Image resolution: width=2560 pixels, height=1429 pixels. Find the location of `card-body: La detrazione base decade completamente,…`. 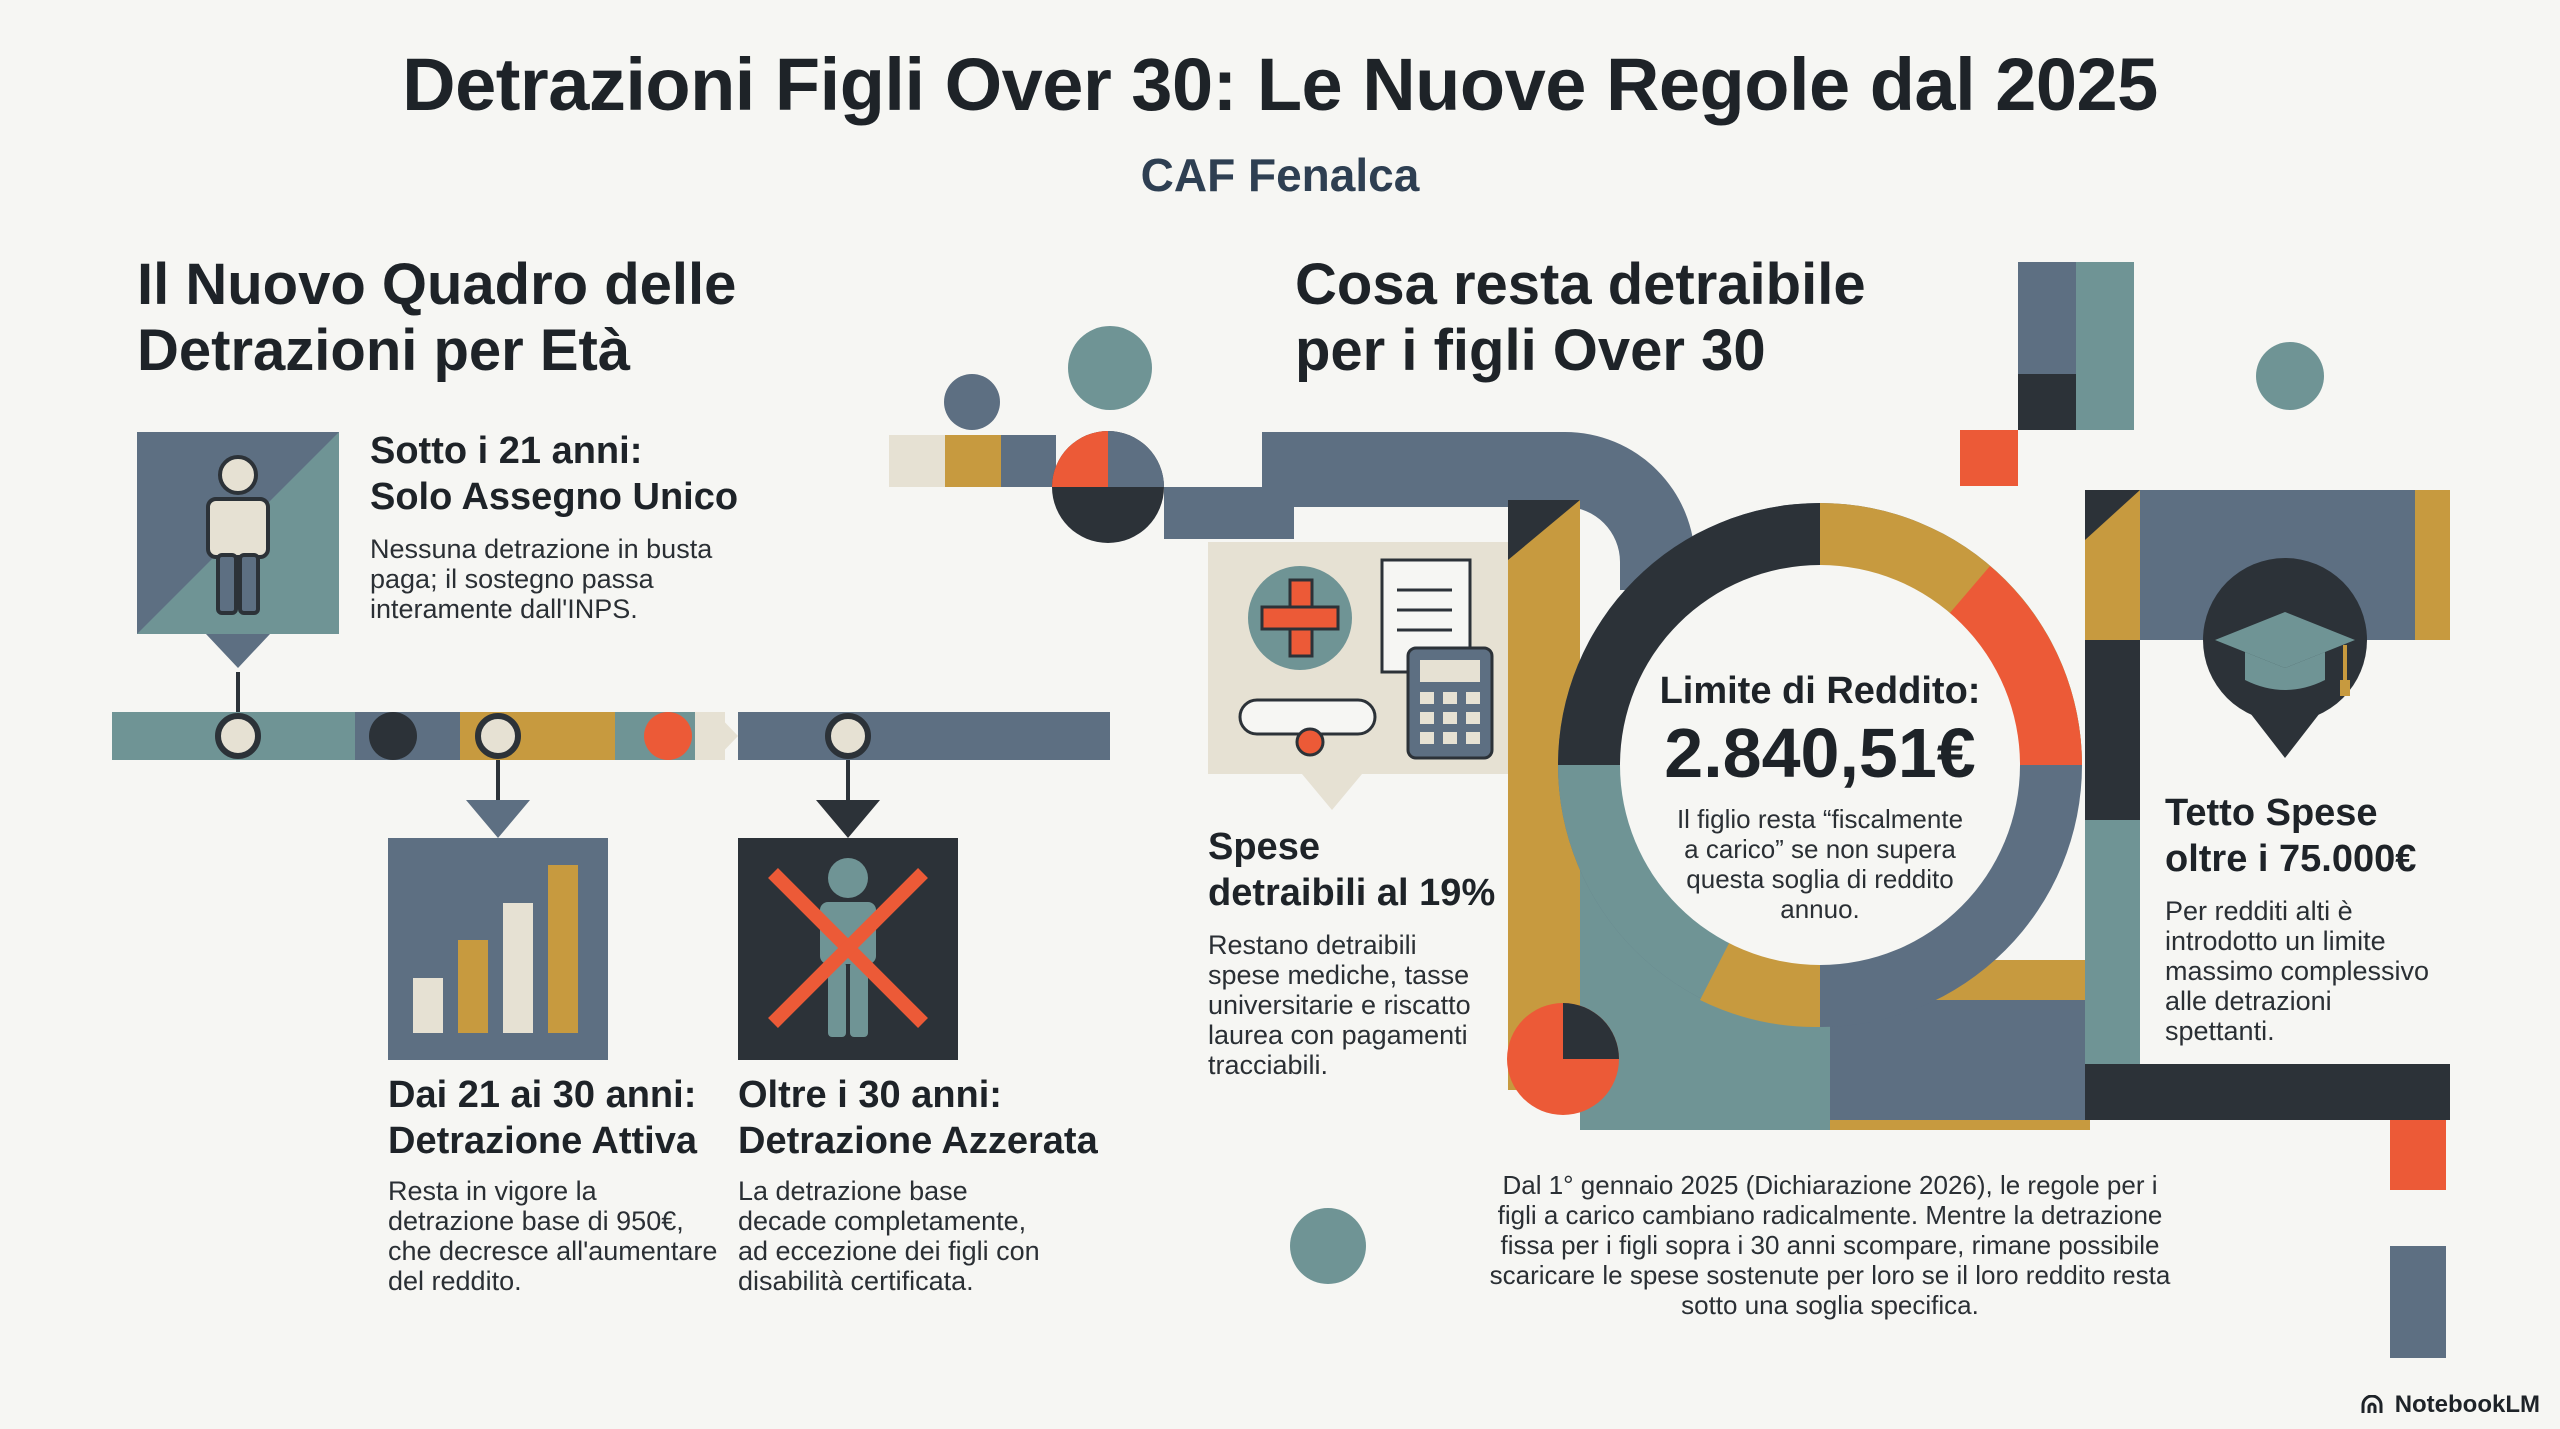

card-body: La detrazione base decade completamente,… is located at coordinates (889, 1236).